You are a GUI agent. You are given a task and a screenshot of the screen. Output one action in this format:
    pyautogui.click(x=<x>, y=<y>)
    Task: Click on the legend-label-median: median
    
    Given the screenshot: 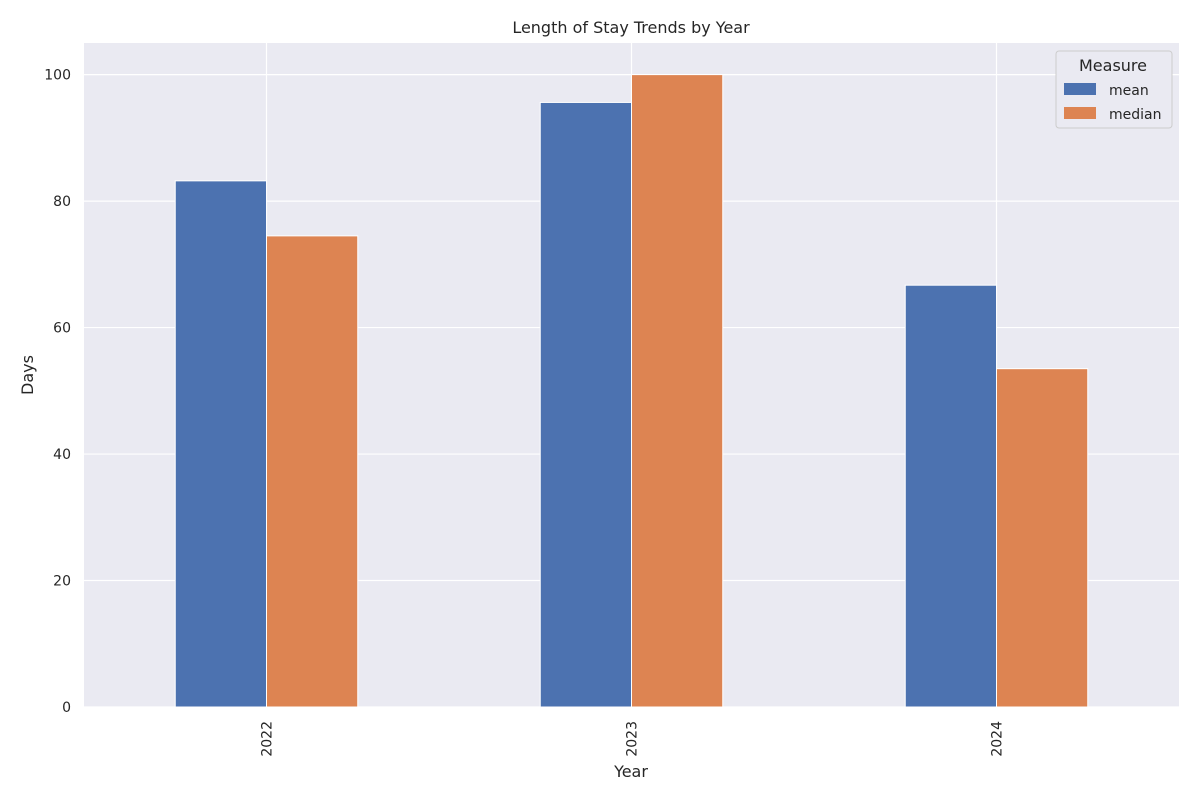 What is the action you would take?
    pyautogui.click(x=1135, y=115)
    